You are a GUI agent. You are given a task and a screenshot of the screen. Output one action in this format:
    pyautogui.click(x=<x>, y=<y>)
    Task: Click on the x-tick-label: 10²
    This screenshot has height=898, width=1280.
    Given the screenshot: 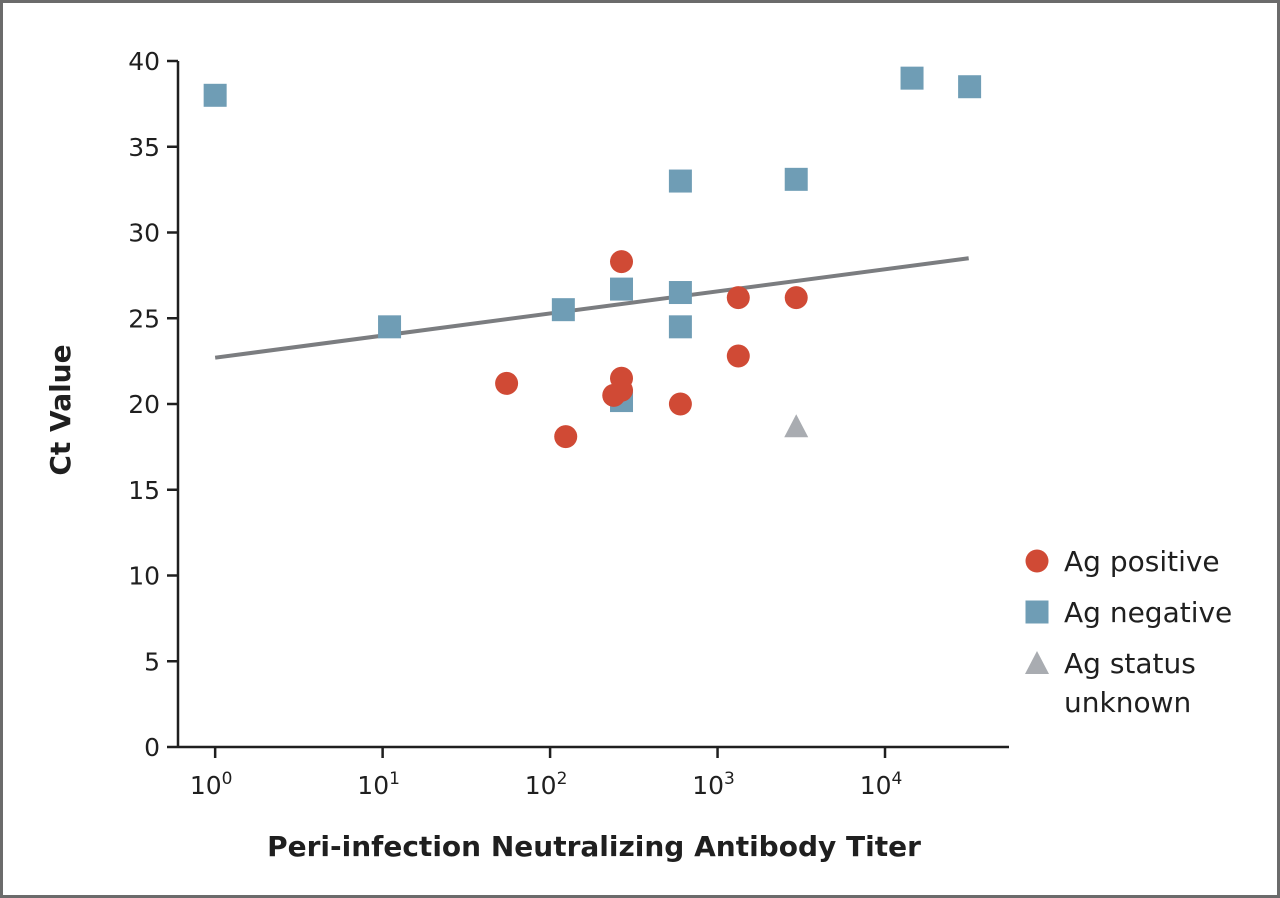 What is the action you would take?
    pyautogui.click(x=546, y=784)
    